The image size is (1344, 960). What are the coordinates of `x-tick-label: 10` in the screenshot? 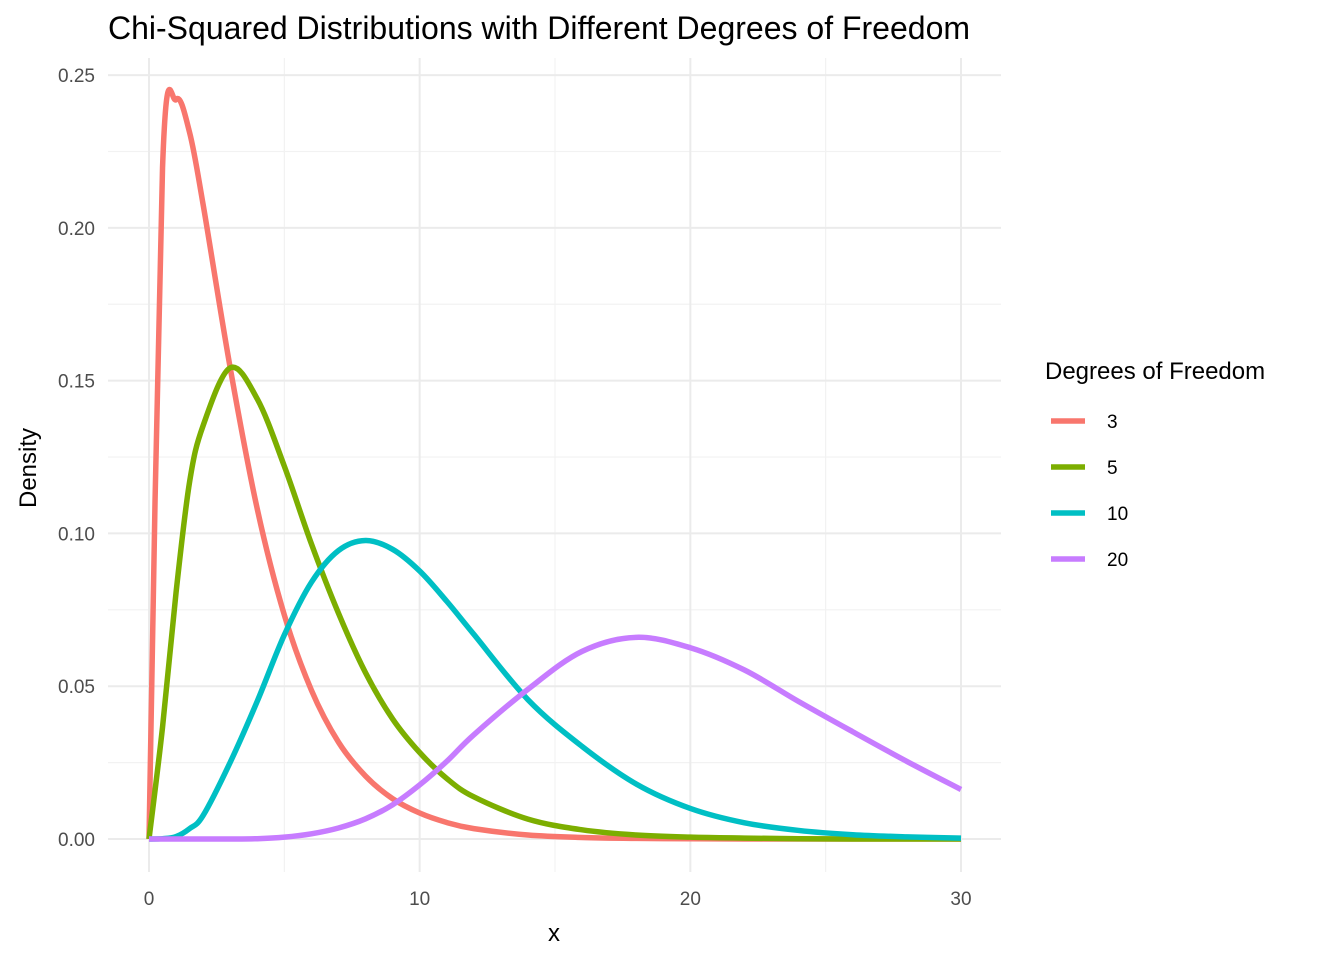 It's located at (419, 899).